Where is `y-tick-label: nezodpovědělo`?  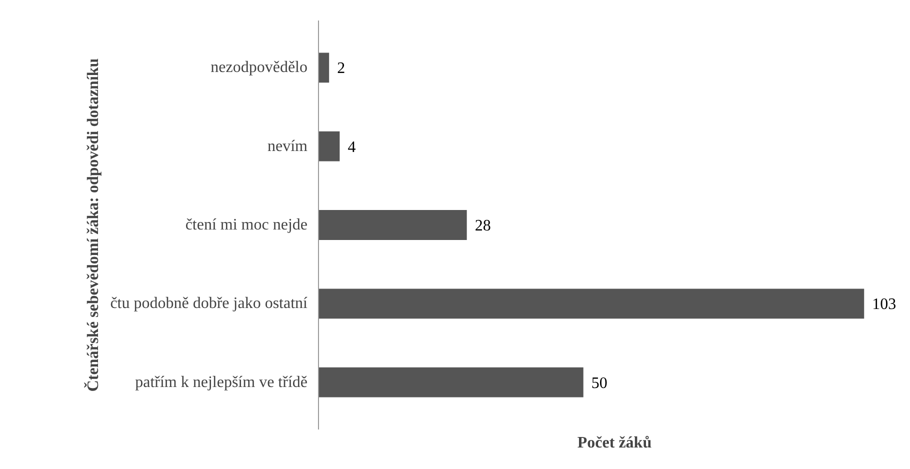
y-tick-label: nezodpovědělo is located at coordinates (259, 67).